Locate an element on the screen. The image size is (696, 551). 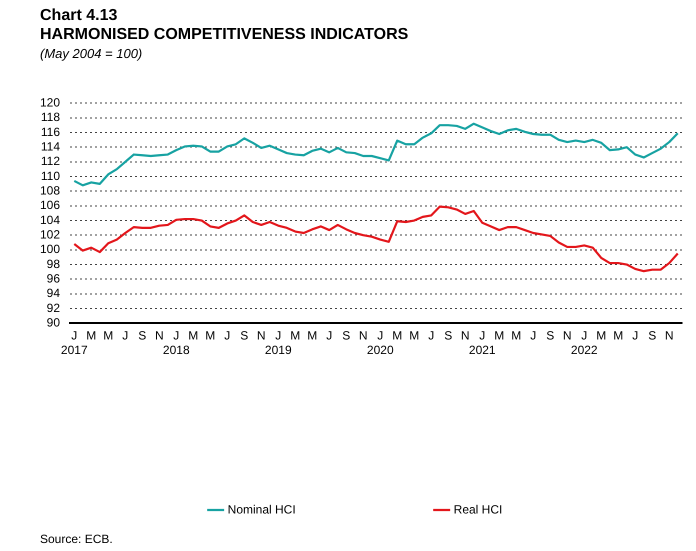
y-tick-label: 100 is located at coordinates (50, 249).